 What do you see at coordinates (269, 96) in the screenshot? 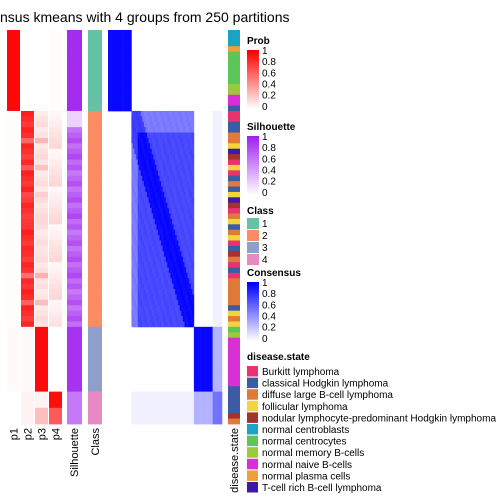
I see `prob-legend-tick: 0.2` at bounding box center [269, 96].